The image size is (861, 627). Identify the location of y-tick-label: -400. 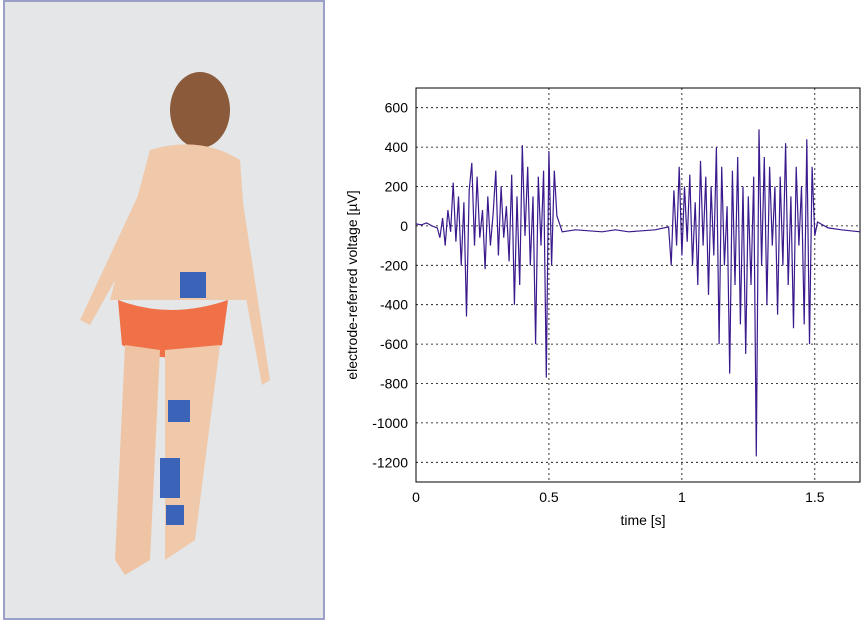
(394, 305).